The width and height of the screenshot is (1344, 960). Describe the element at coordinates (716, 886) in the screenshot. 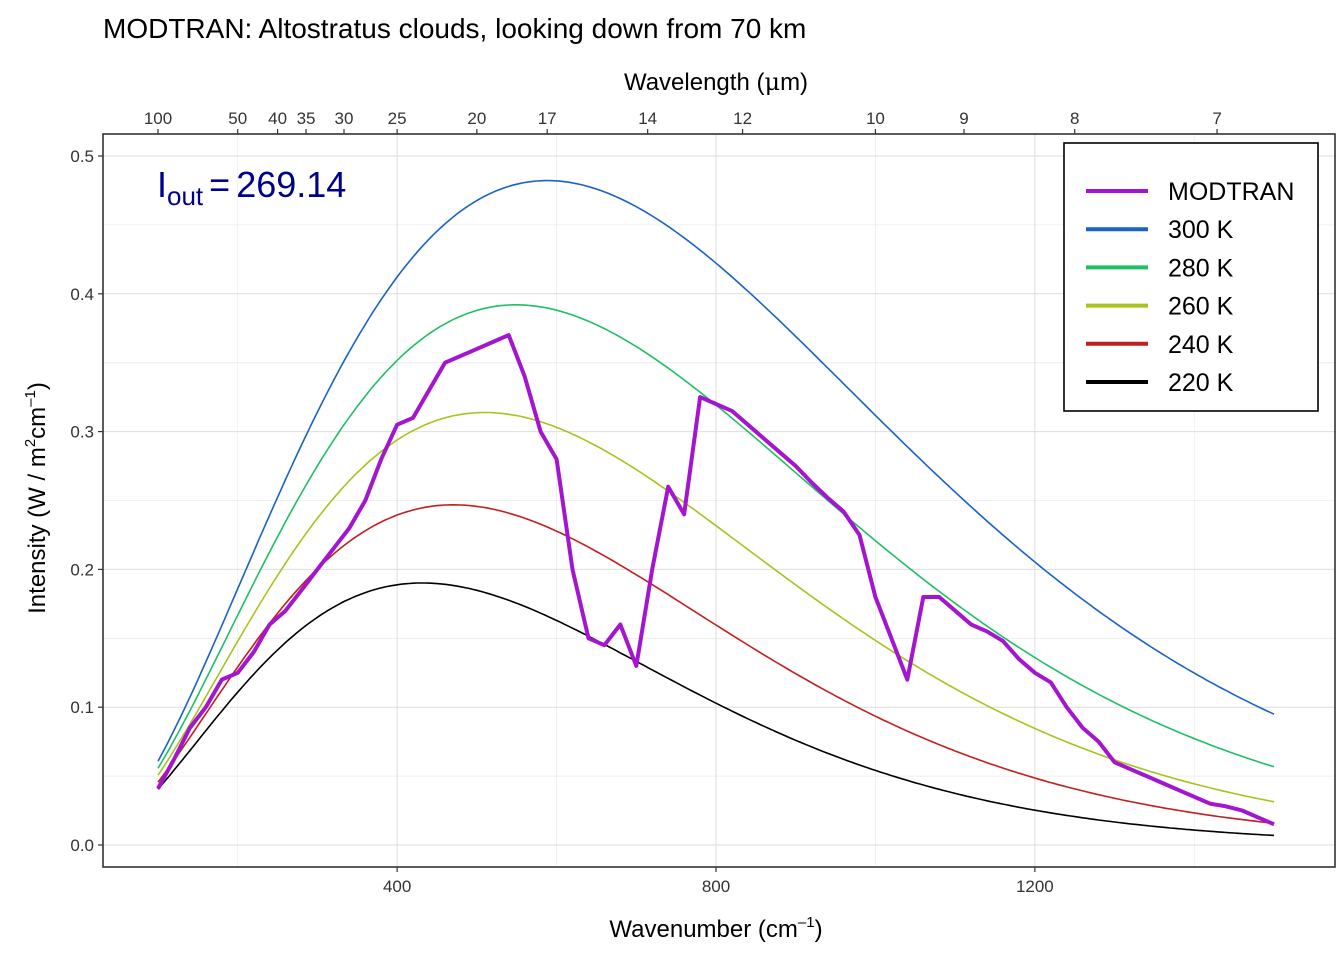

I see `x-tick-label: 800` at that location.